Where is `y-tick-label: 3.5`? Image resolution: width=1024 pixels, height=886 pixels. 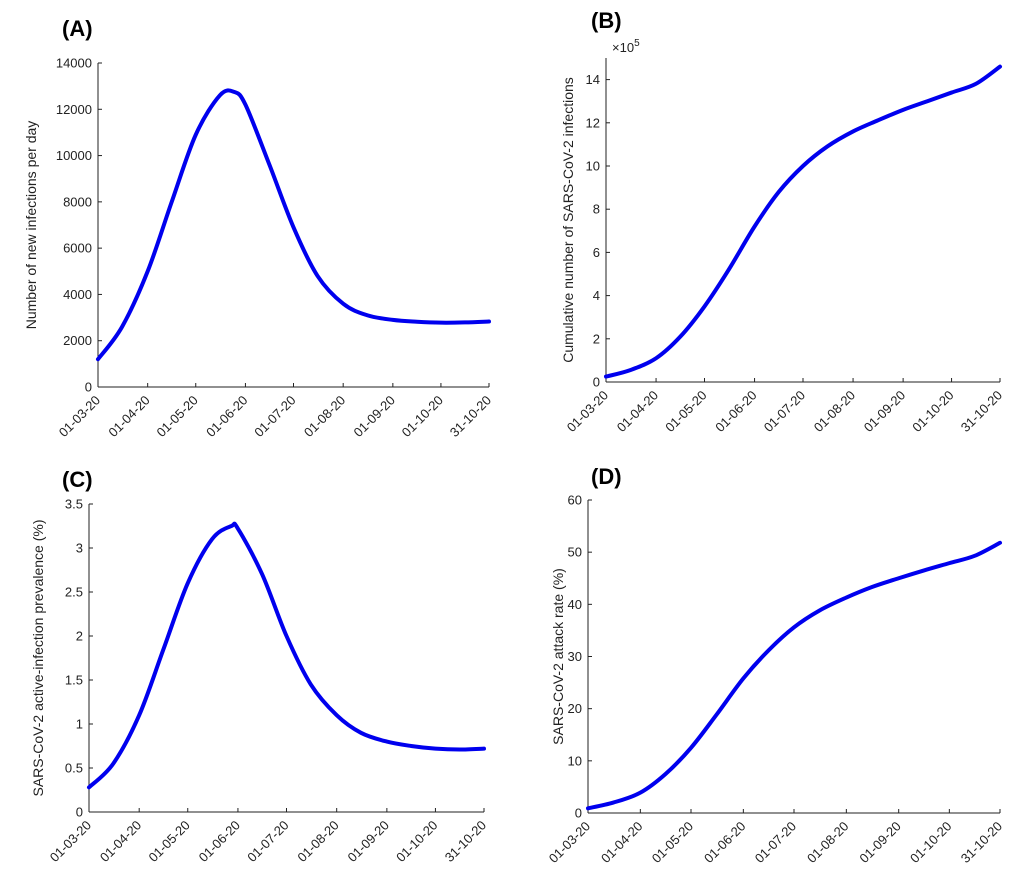 y-tick-label: 3.5 is located at coordinates (74, 504).